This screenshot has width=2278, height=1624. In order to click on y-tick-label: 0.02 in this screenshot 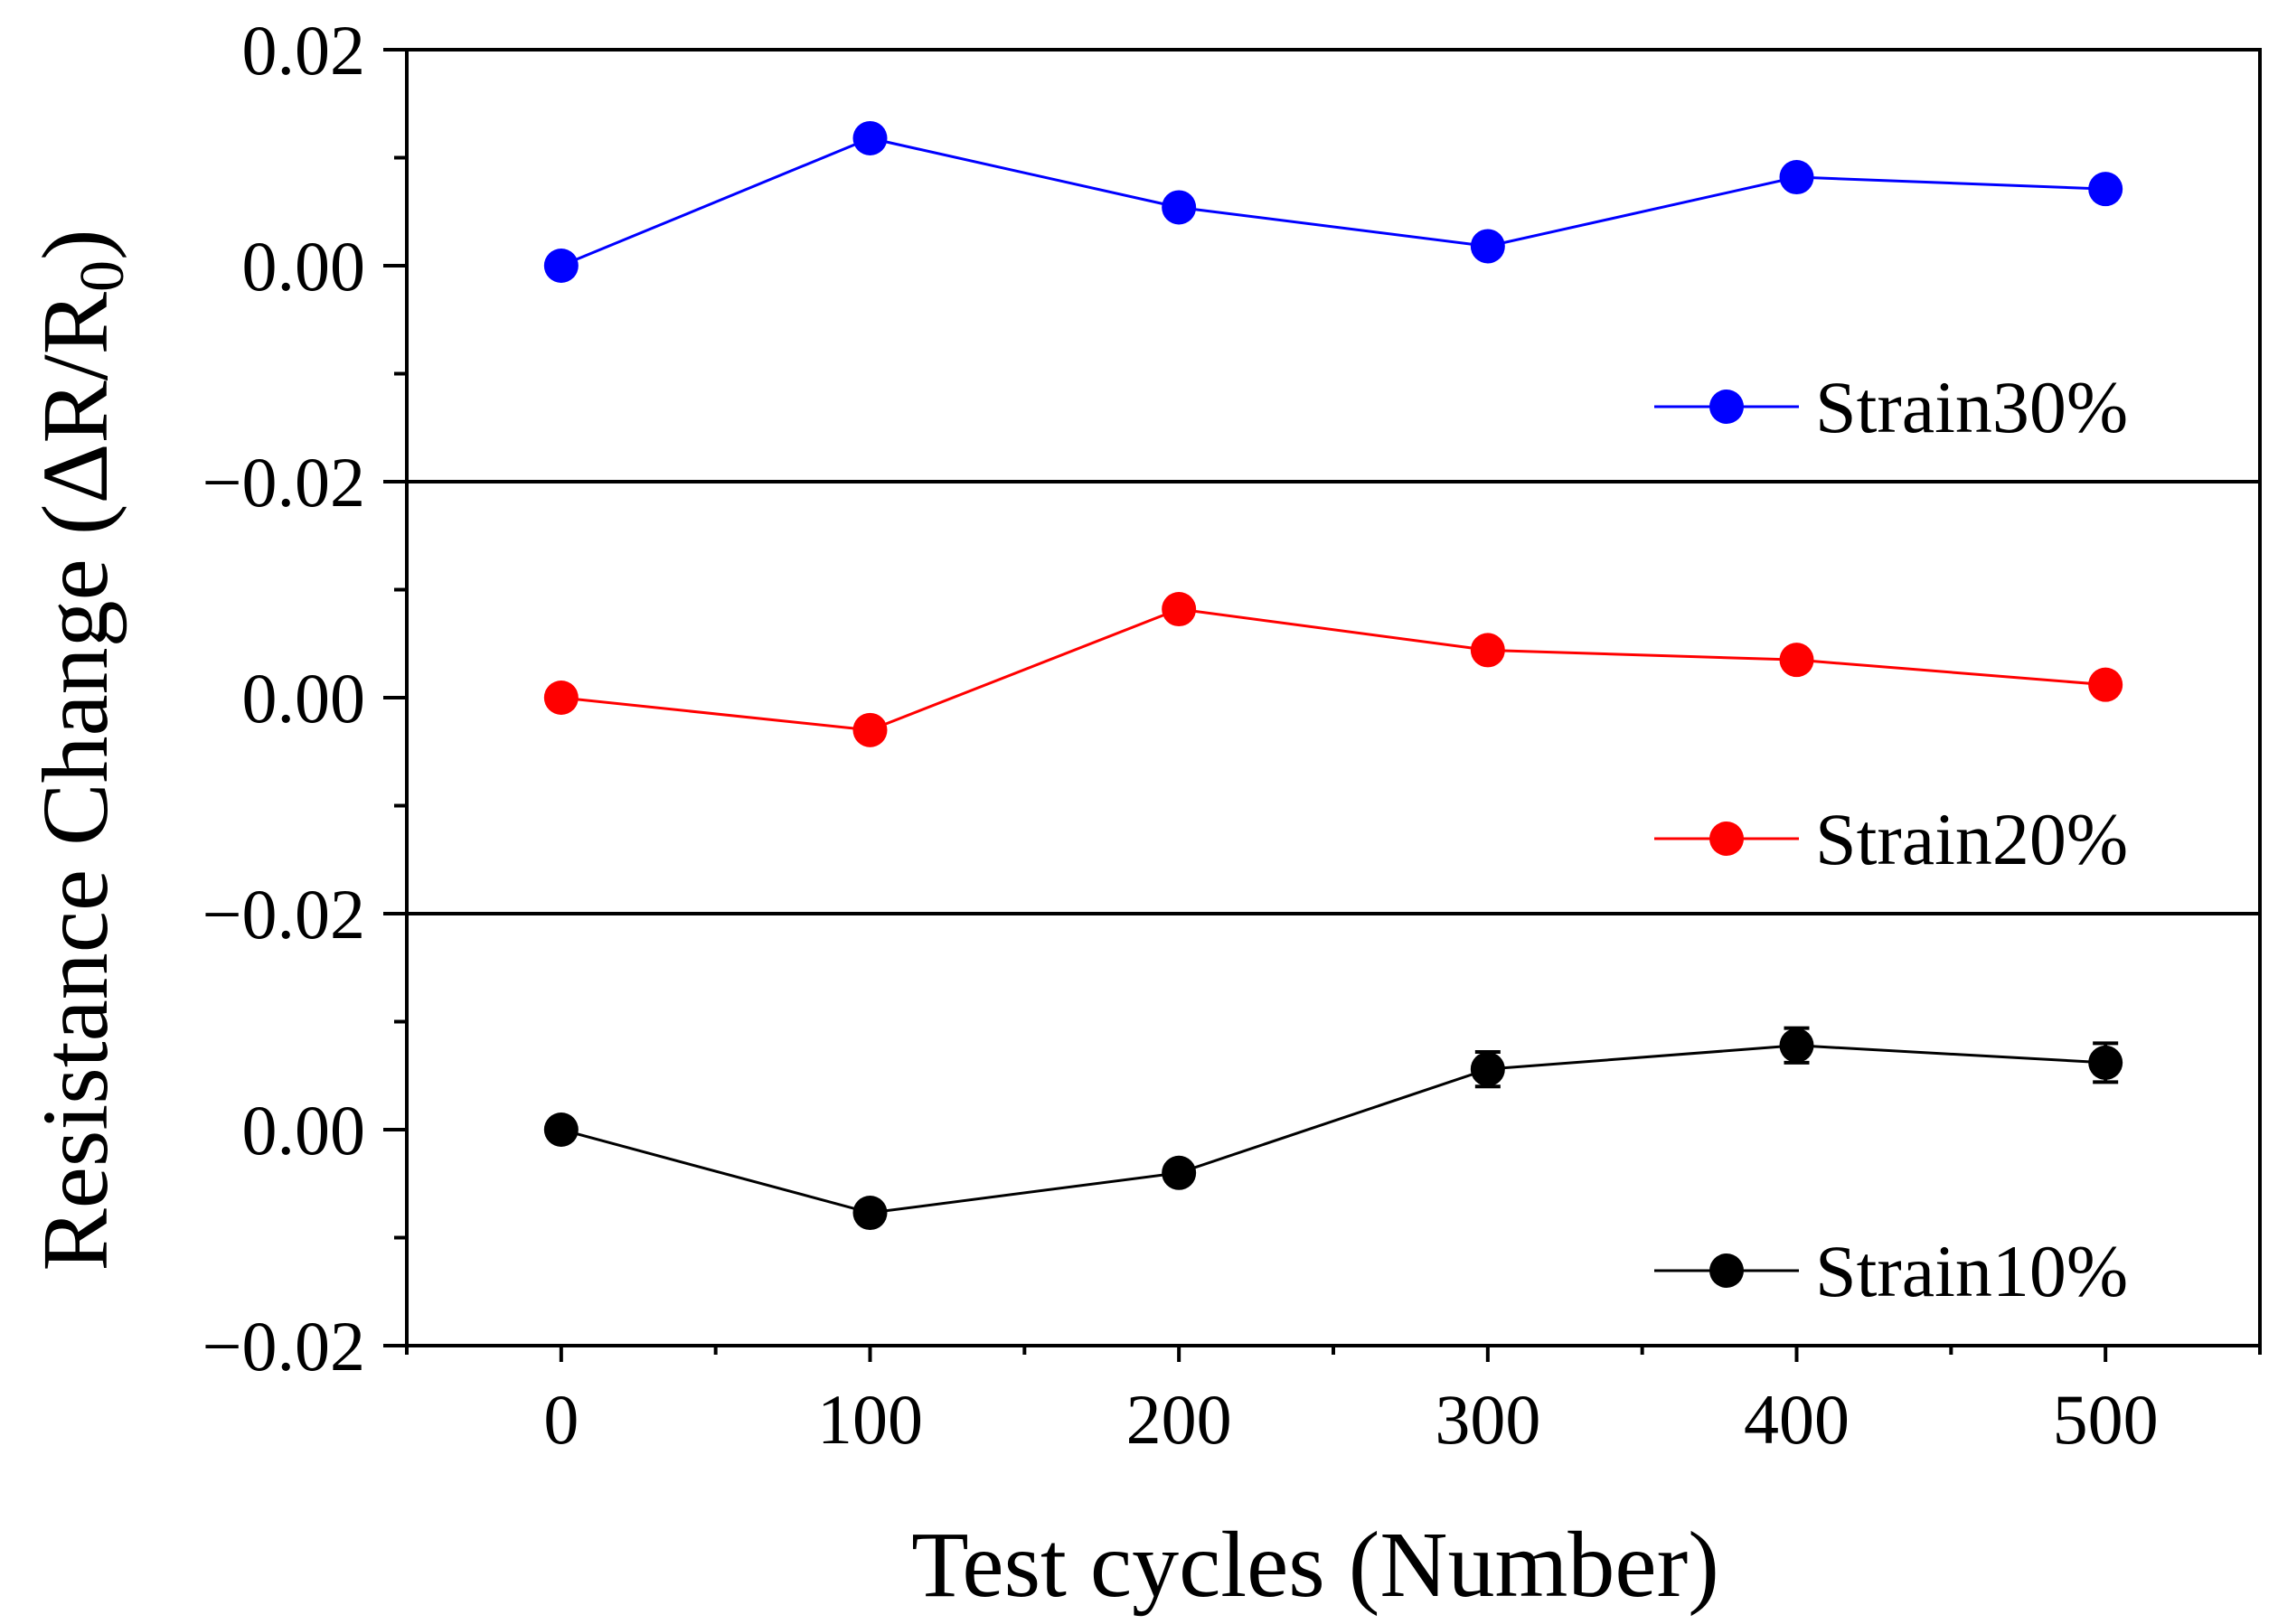, I will do `click(304, 50)`.